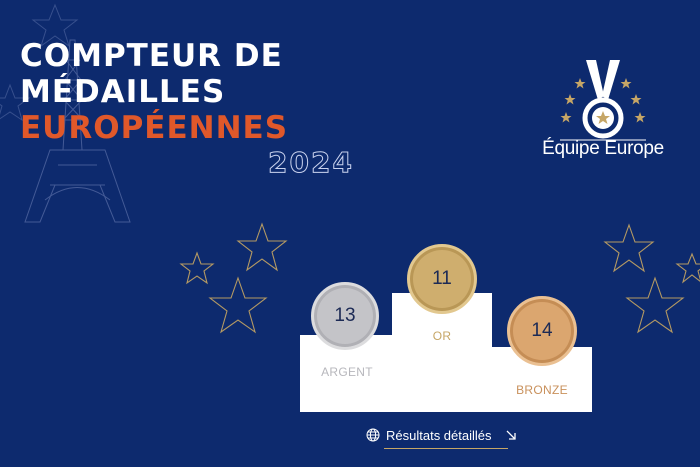  I want to click on gold-label: OR, so click(442, 336).